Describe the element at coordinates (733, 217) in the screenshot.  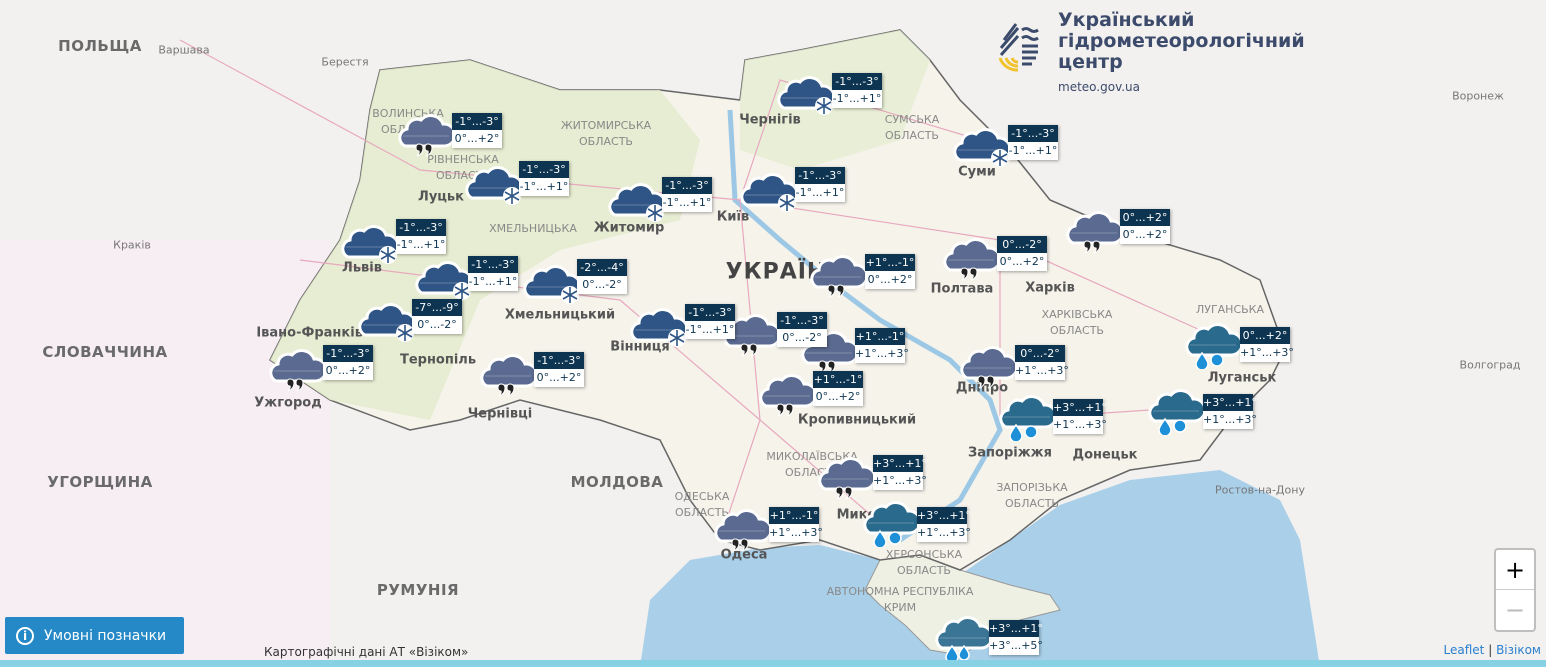
I see `city-label: Київ` at that location.